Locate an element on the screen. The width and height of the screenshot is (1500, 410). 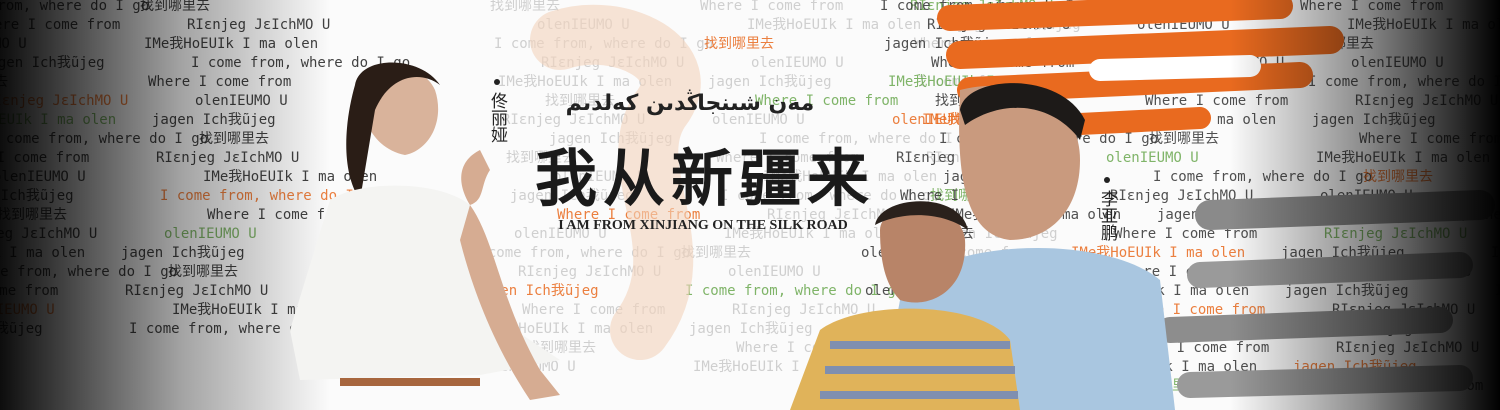
cast-name: 李亚鹏 is located at coordinates (1107, 216).